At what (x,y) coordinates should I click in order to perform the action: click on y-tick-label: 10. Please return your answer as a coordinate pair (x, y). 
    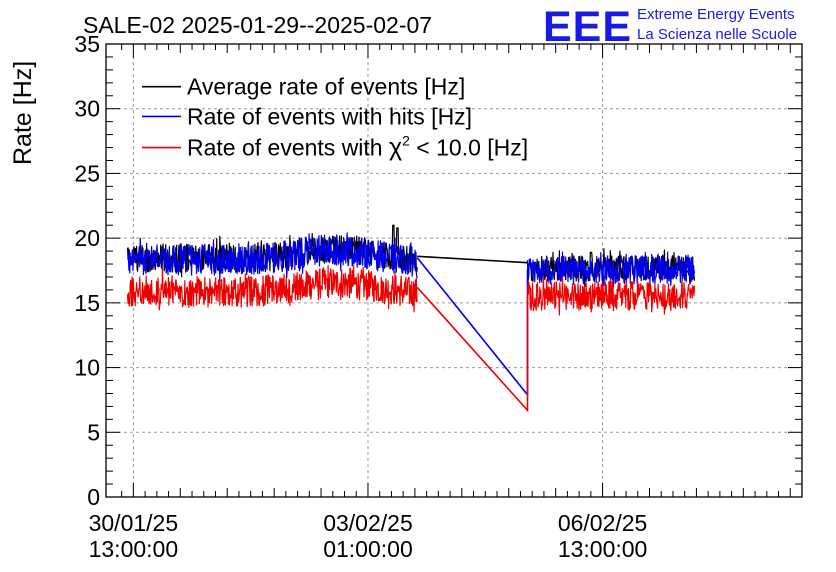
    Looking at the image, I should click on (87, 368).